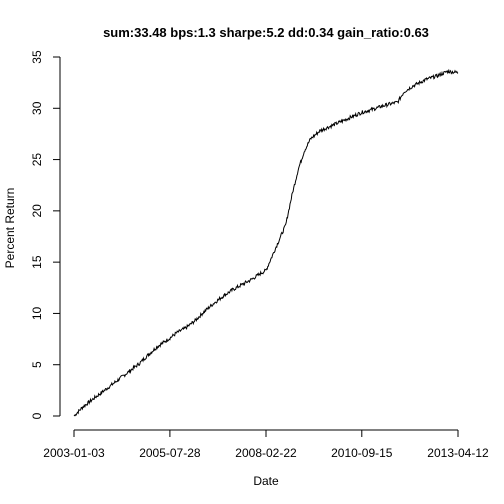  I want to click on y-axis-label: Percent Return, so click(10, 228).